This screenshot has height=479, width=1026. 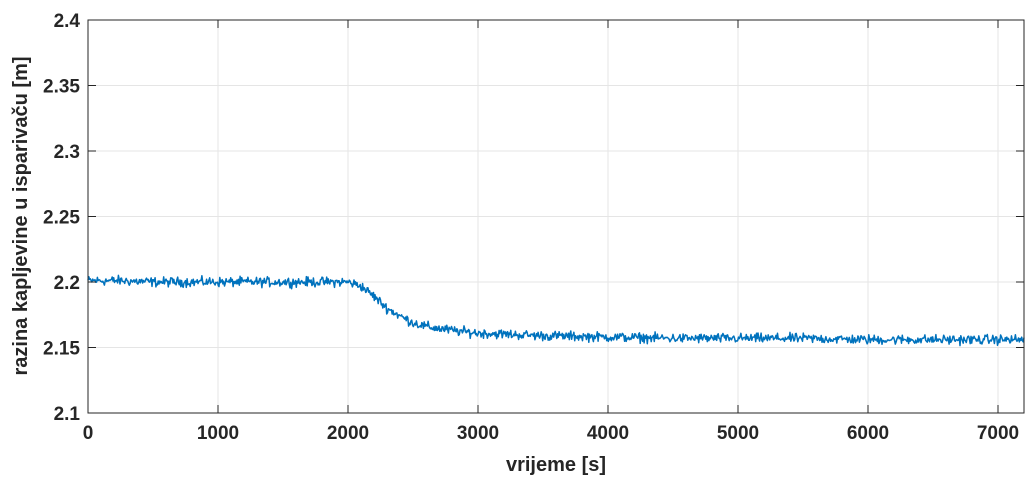 What do you see at coordinates (67, 283) in the screenshot?
I see `y-tick-label: 2.2` at bounding box center [67, 283].